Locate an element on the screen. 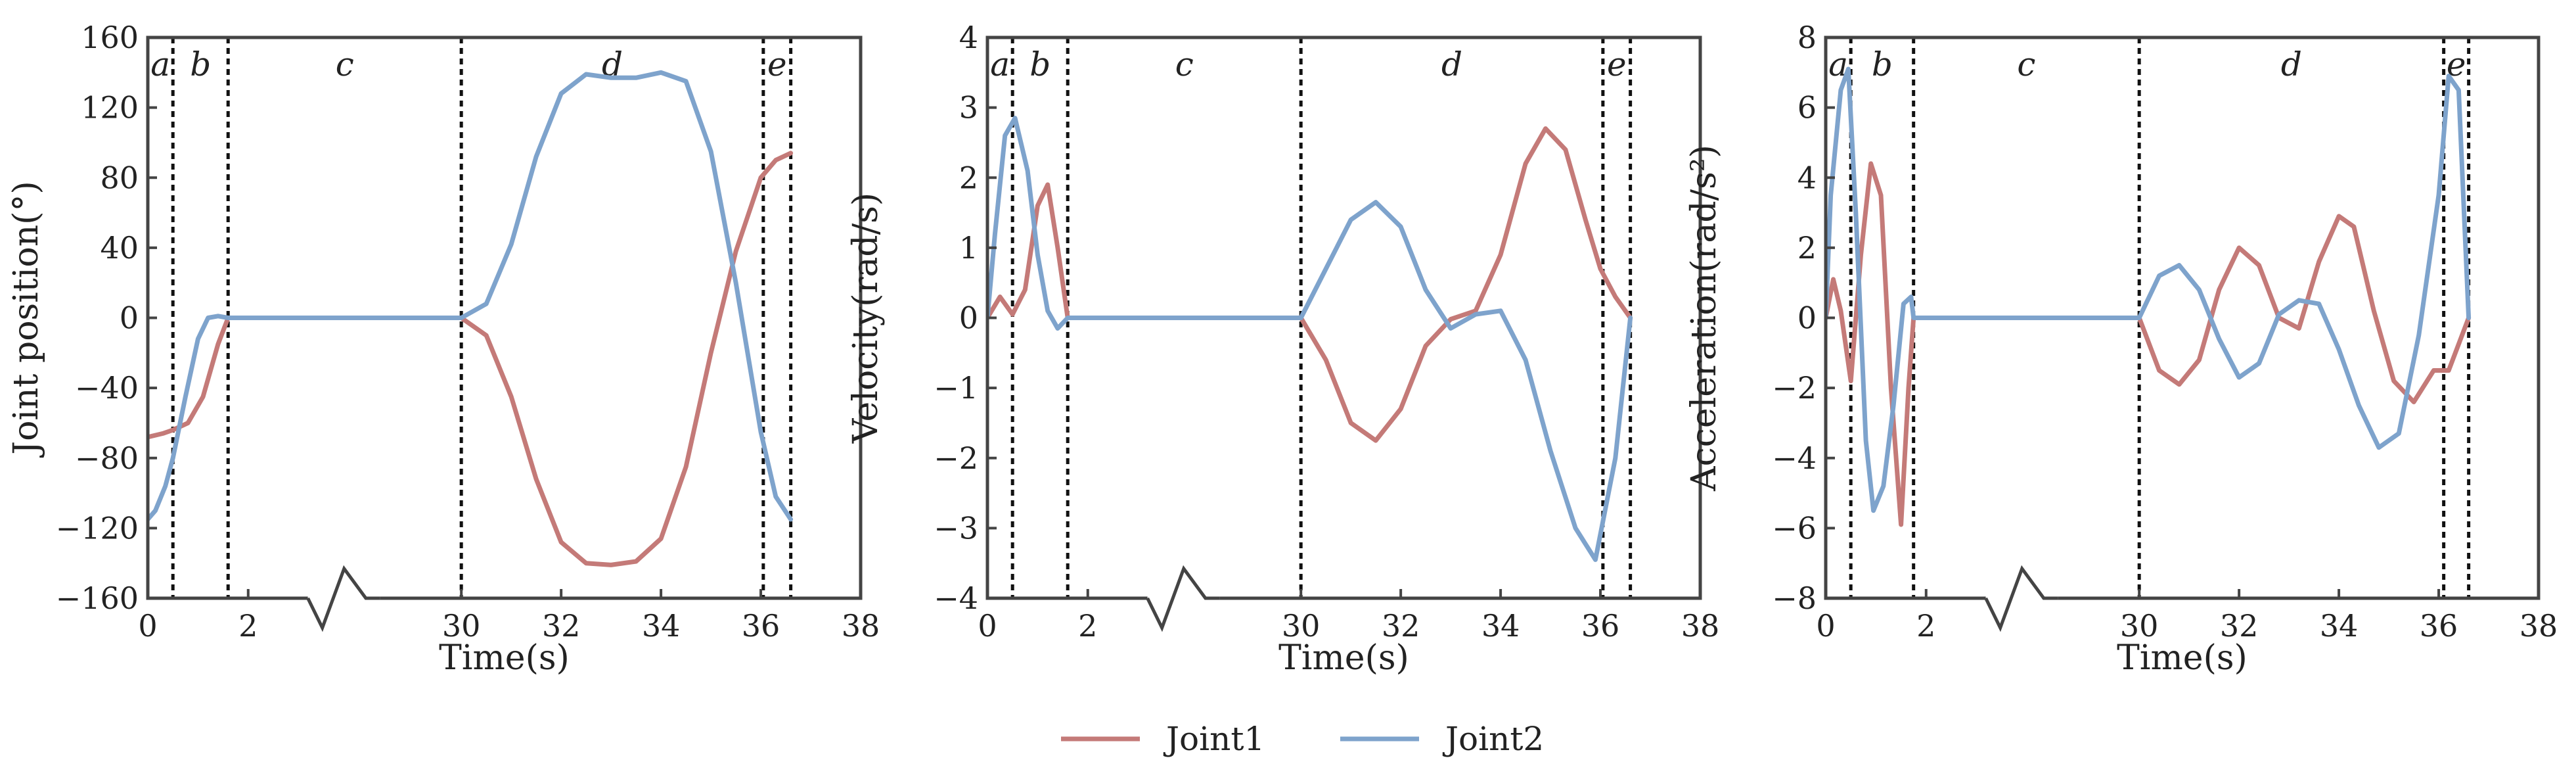  y-tick-label: −3 is located at coordinates (956, 528).